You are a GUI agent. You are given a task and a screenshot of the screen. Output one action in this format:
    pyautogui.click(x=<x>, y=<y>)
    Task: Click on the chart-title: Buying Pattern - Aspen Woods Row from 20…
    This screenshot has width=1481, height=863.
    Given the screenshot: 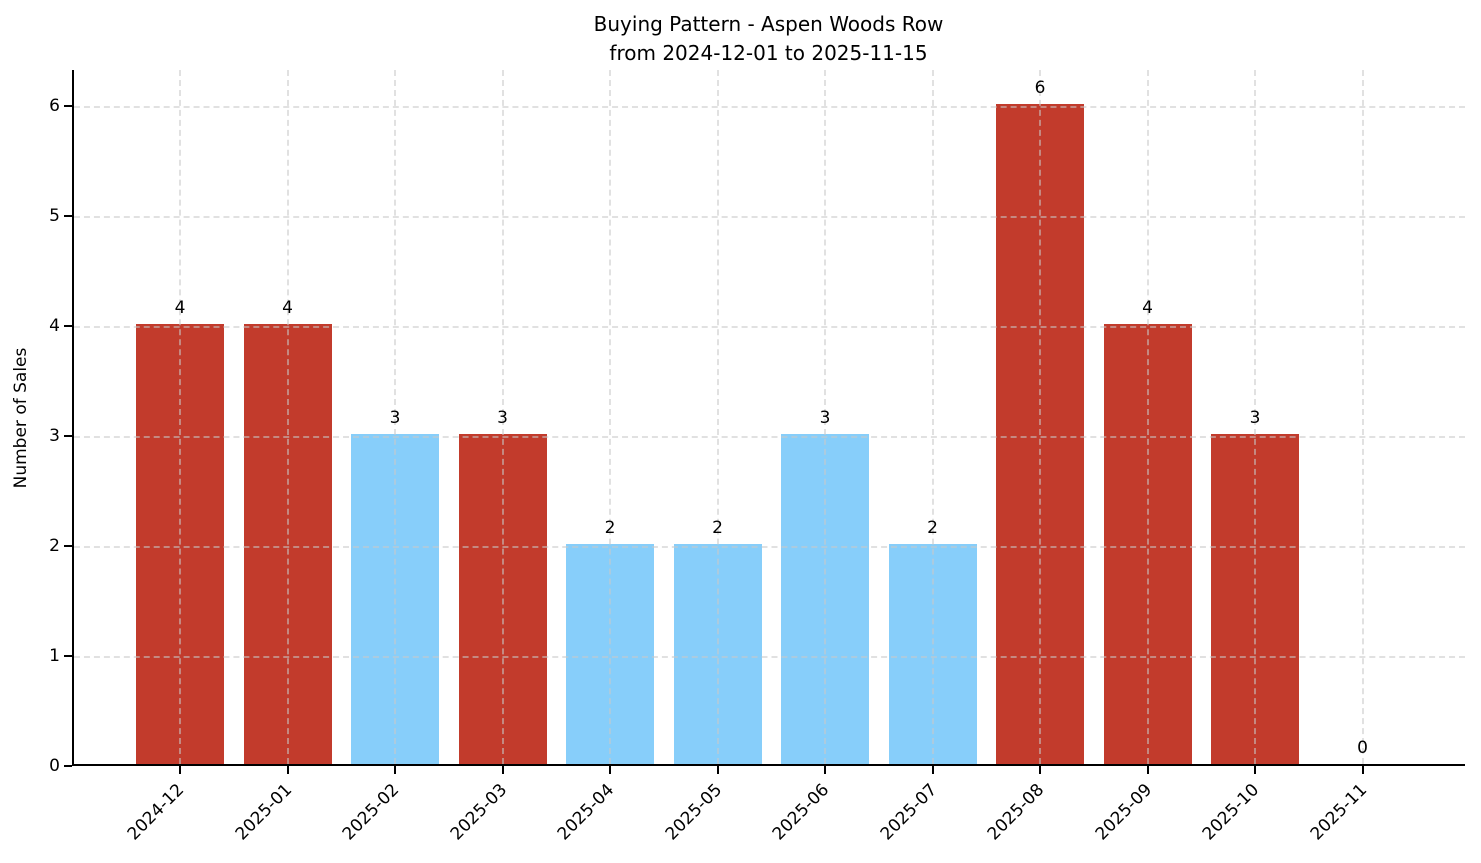 What is the action you would take?
    pyautogui.click(x=768, y=39)
    